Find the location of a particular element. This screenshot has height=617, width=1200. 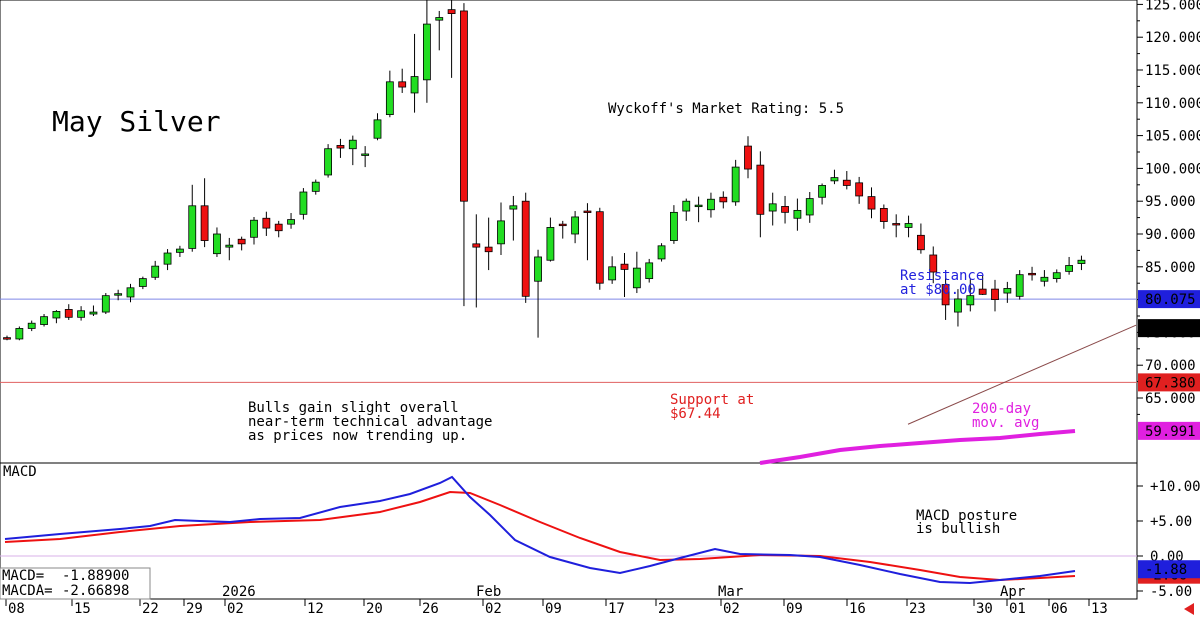

x-tick-label: 30 is located at coordinates (984, 609).